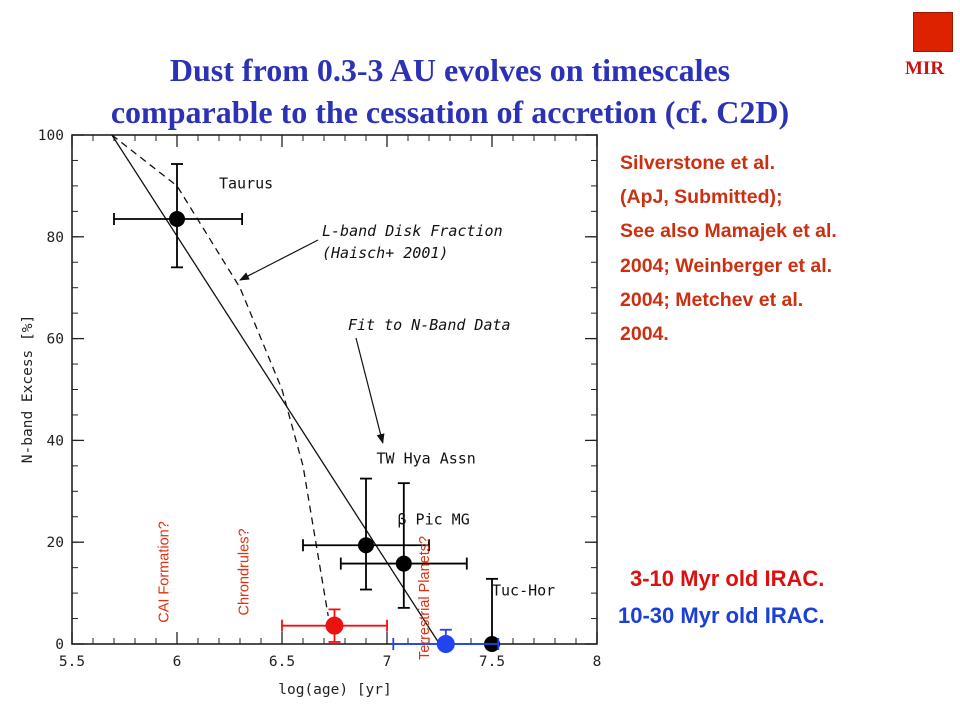 Image resolution: width=960 pixels, height=720 pixels. What do you see at coordinates (925, 68) in the screenshot?
I see `mir-label: MIR` at bounding box center [925, 68].